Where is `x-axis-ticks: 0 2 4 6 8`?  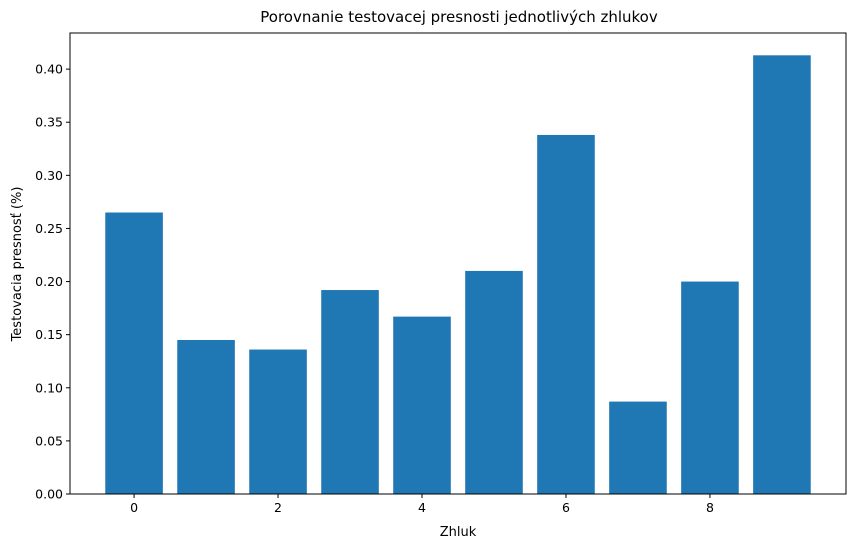 x-axis-ticks: 0 2 4 6 8 is located at coordinates (422, 504).